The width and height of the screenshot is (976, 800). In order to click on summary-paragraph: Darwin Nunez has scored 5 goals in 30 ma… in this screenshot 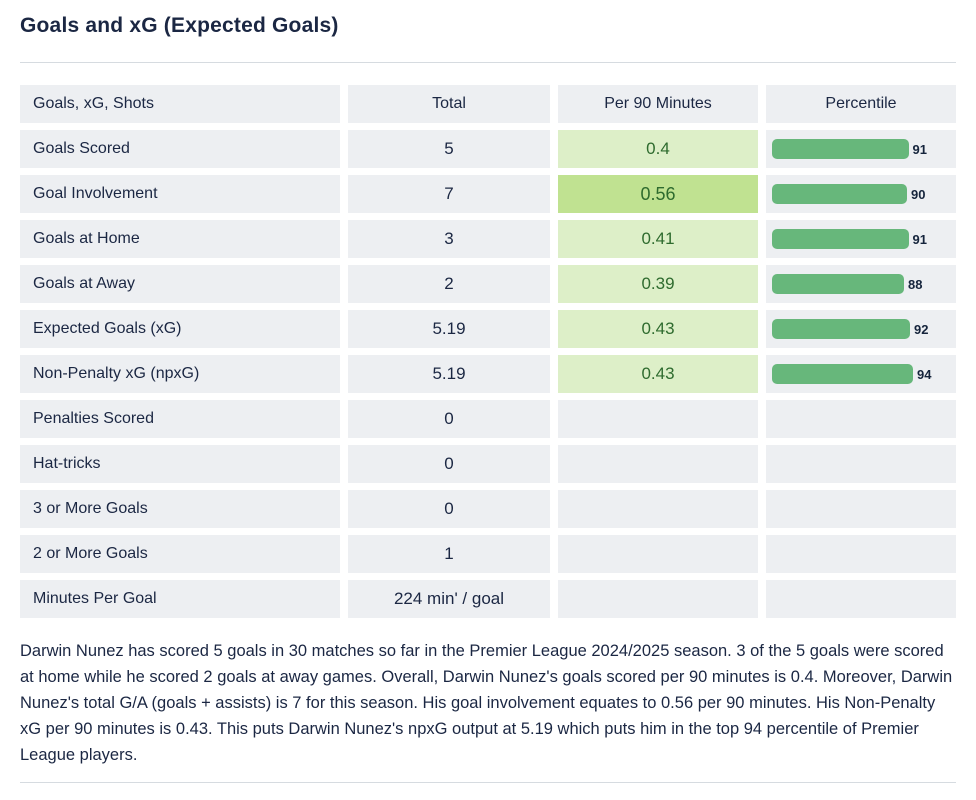, I will do `click(486, 703)`.